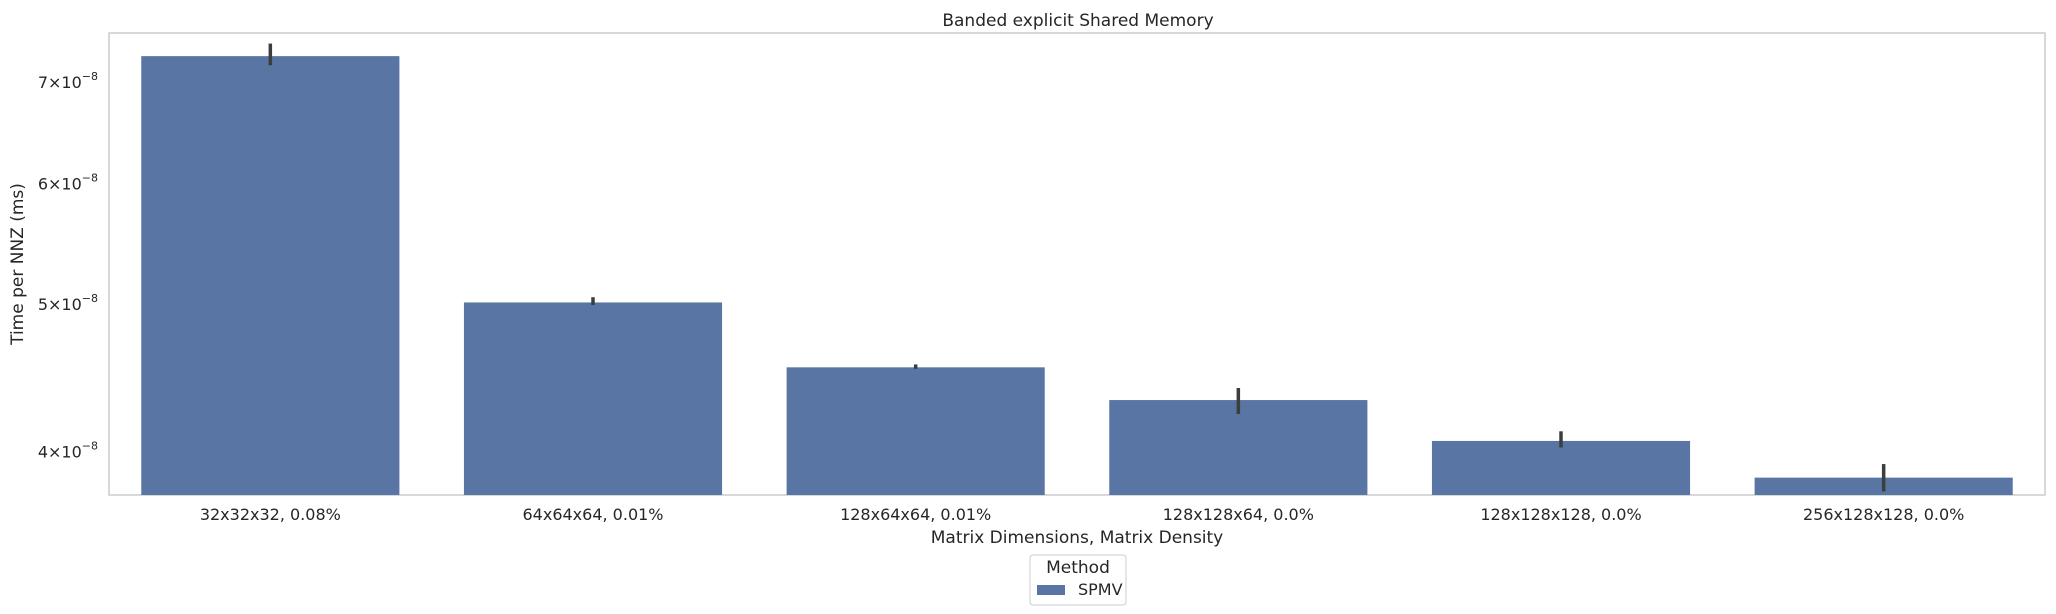  What do you see at coordinates (68, 450) in the screenshot?
I see `y-tick-label: 4×10⁻⁸` at bounding box center [68, 450].